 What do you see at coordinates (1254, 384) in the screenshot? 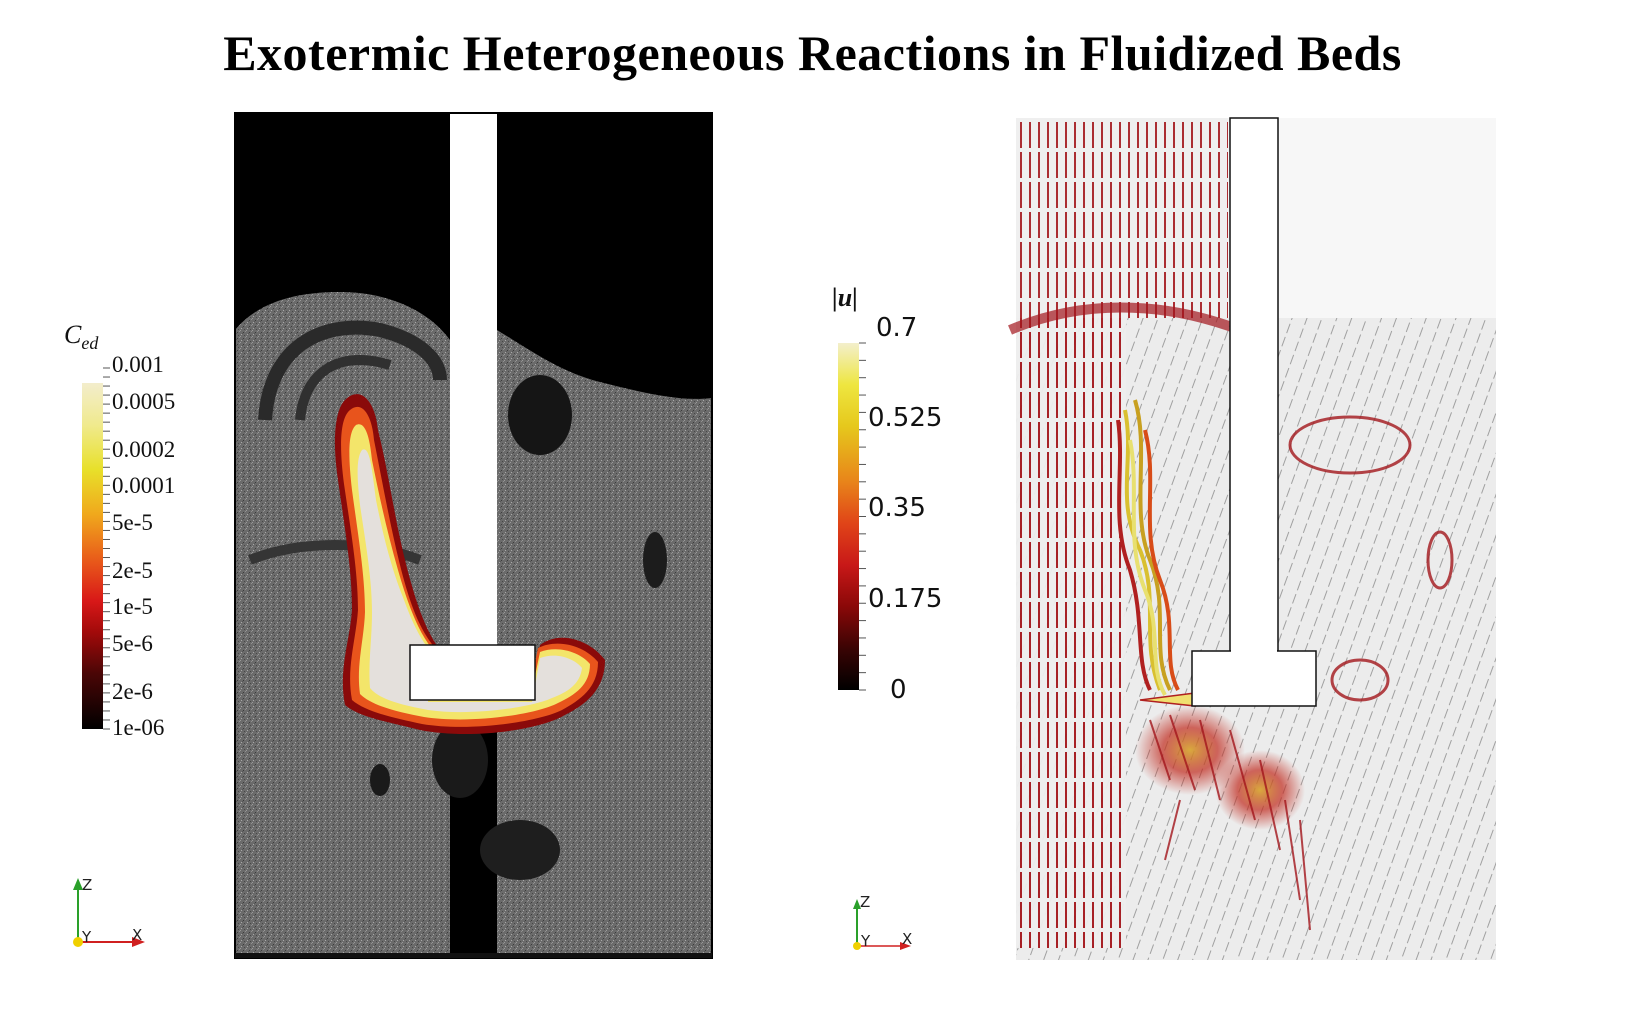
I see `right-injector-pipe` at bounding box center [1254, 384].